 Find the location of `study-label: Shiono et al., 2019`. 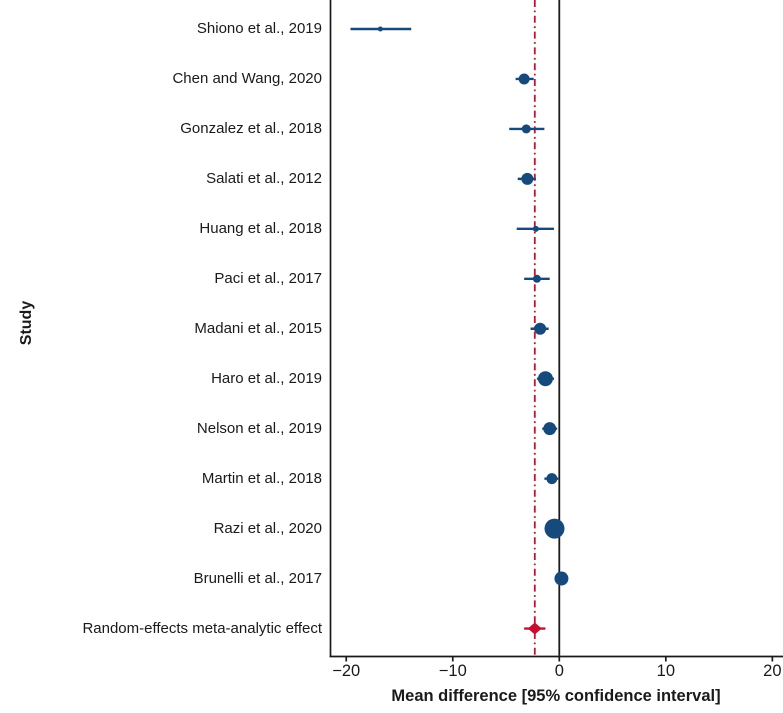

study-label: Shiono et al., 2019 is located at coordinates (259, 28).